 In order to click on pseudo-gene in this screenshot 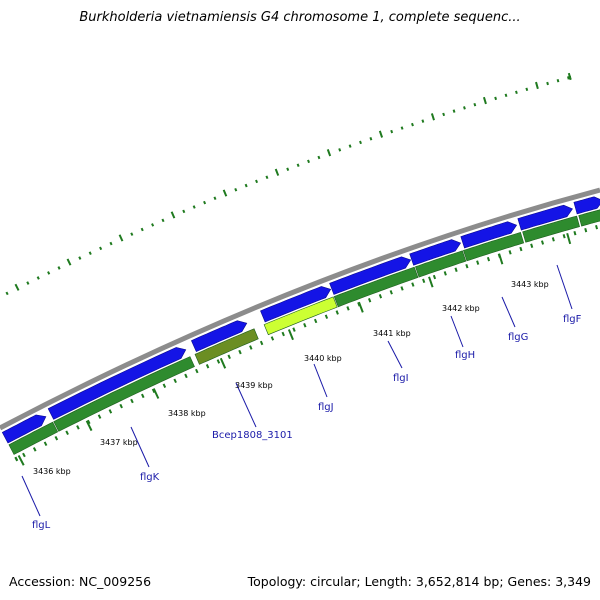, I will do `click(226, 346)`.